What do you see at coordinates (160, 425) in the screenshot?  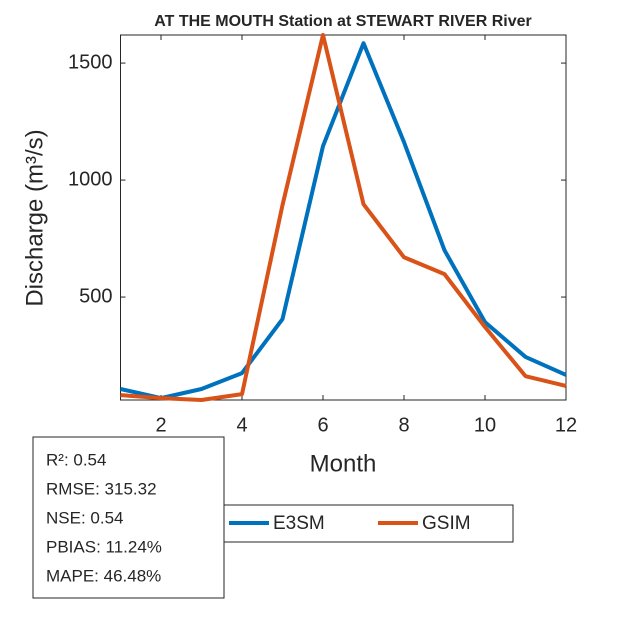 I see `x-tick-label: 2` at bounding box center [160, 425].